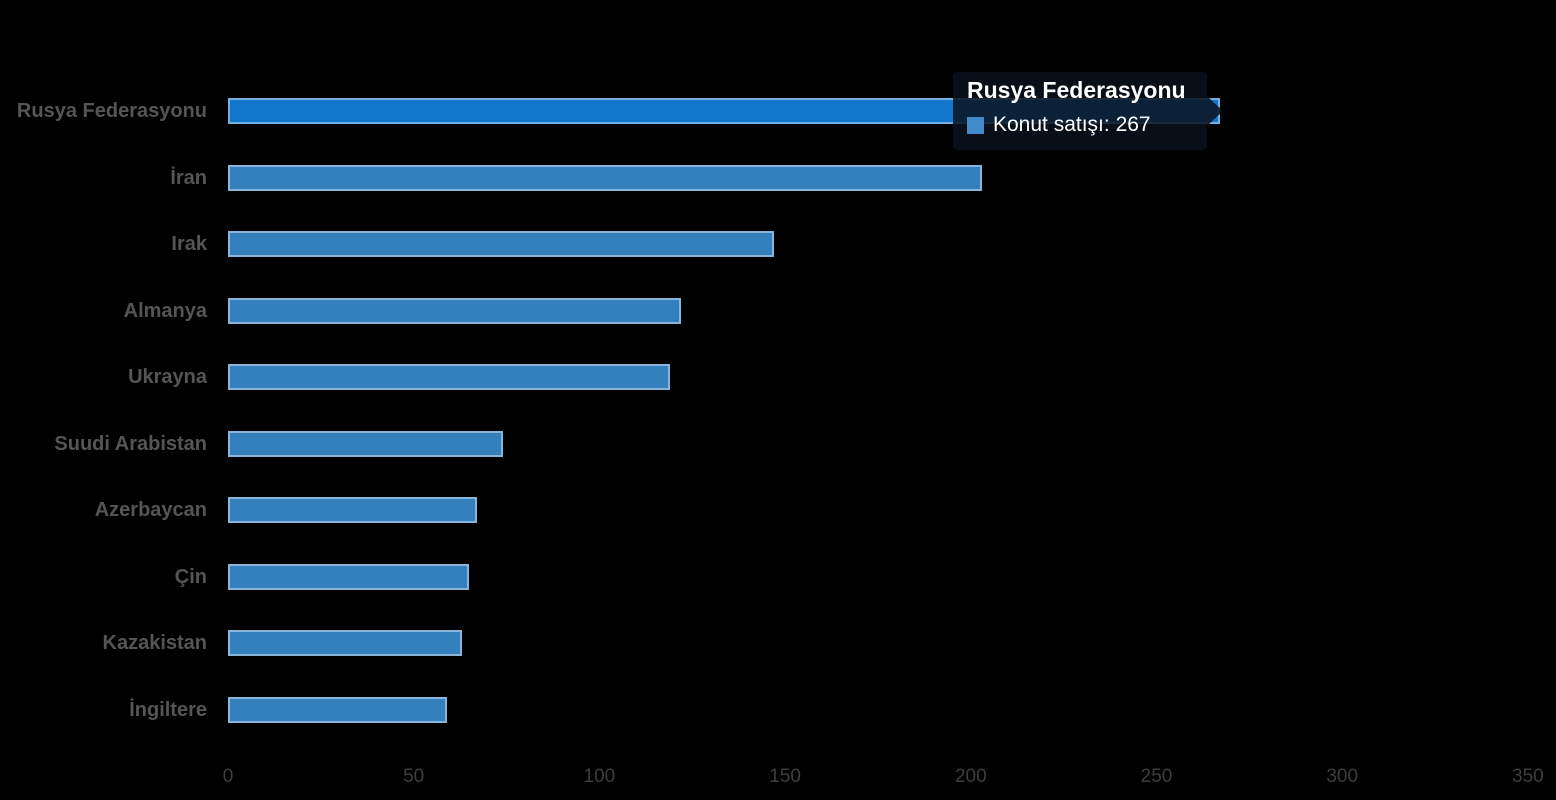 The width and height of the screenshot is (1556, 800). I want to click on category-label: Almanya, so click(165, 310).